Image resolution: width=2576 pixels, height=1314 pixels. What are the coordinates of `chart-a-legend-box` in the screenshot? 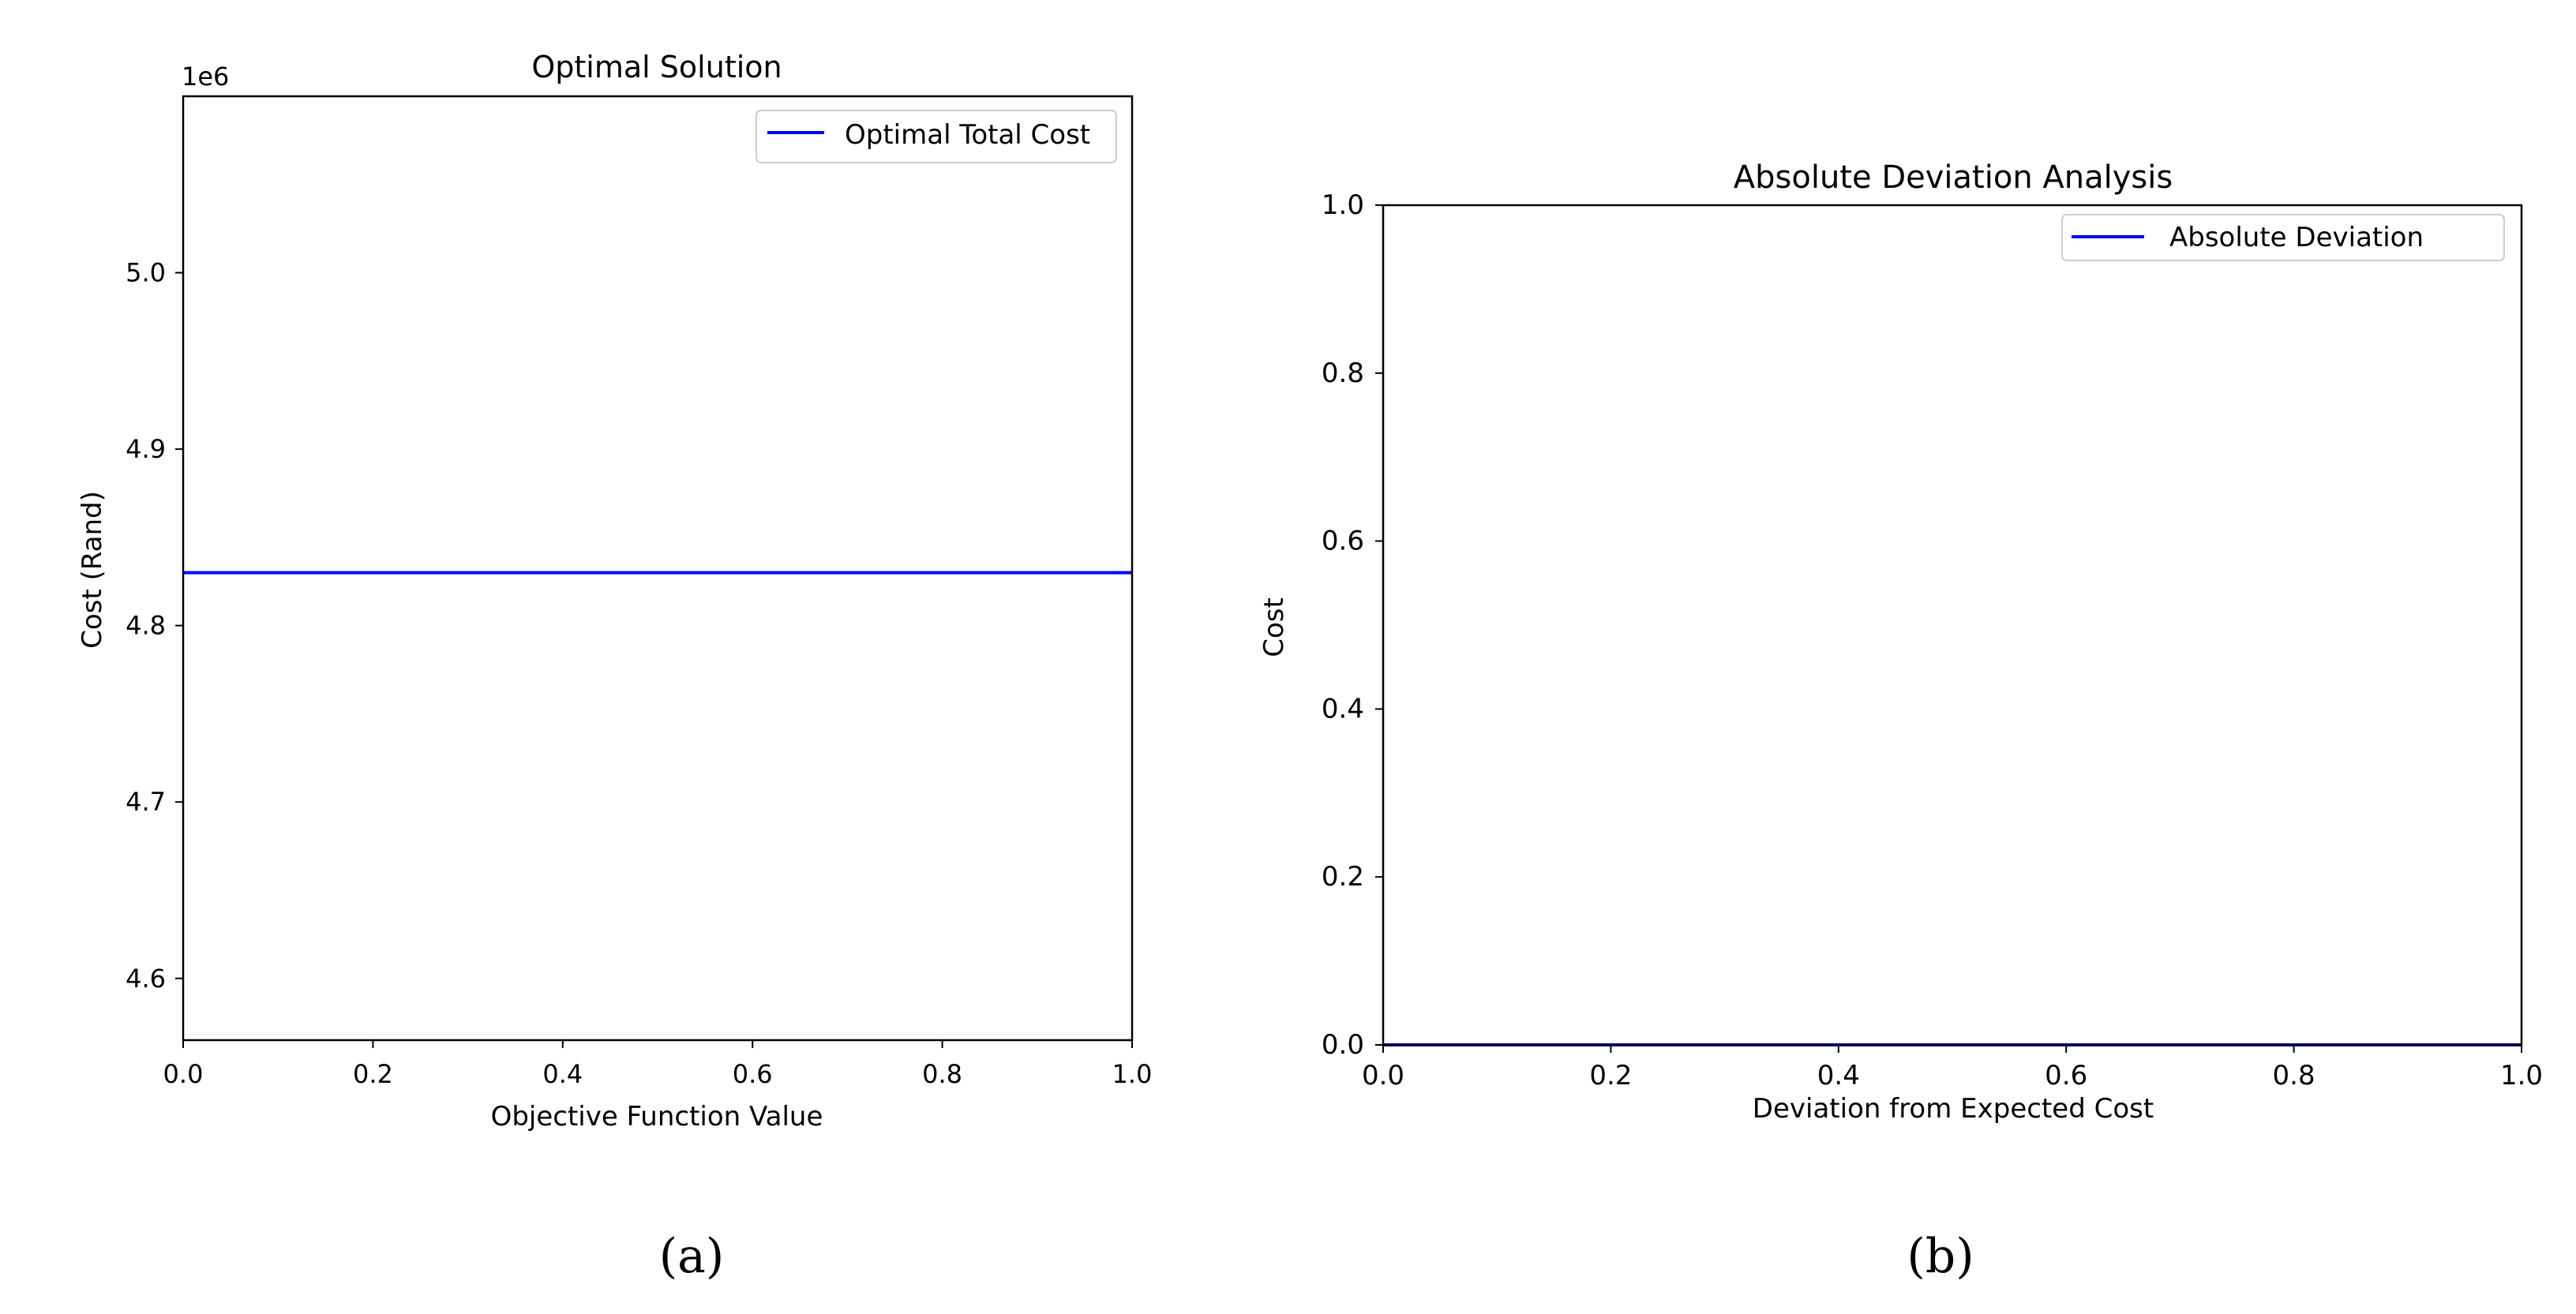 It's located at (936, 136).